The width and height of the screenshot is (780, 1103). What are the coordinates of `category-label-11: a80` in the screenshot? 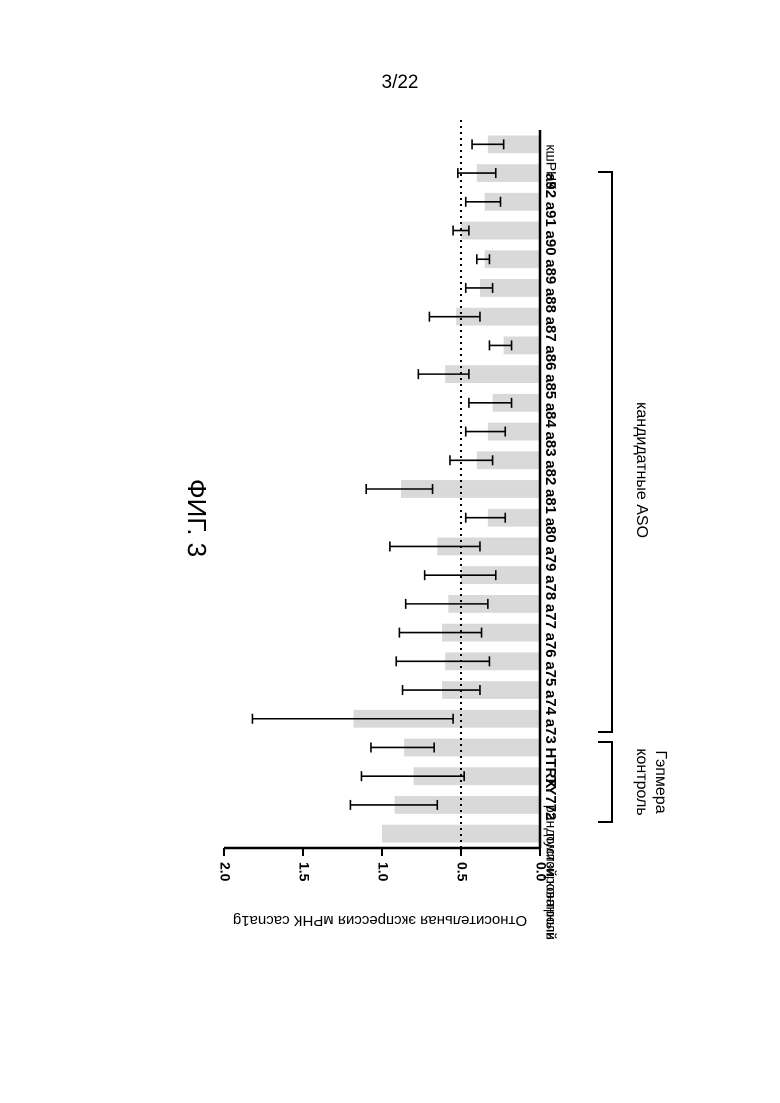 It's located at (550, 530).